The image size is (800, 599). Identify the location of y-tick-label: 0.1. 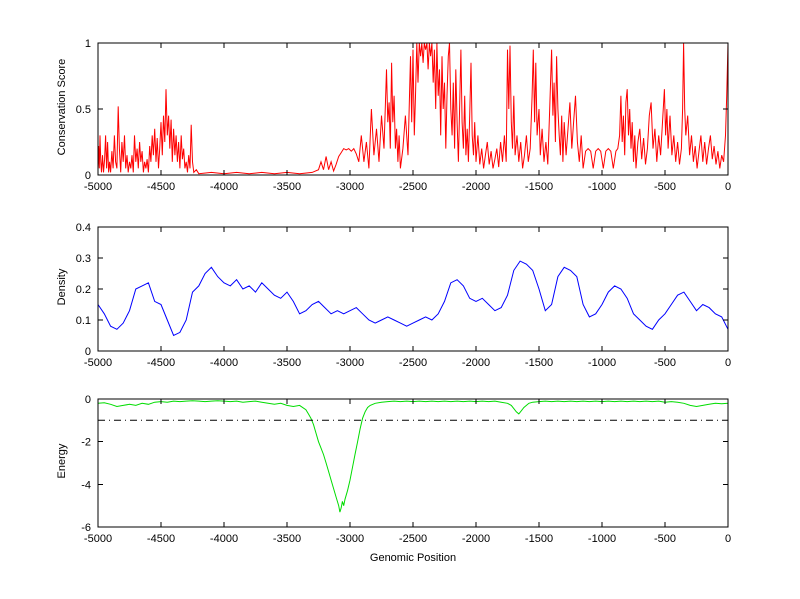
(83, 321).